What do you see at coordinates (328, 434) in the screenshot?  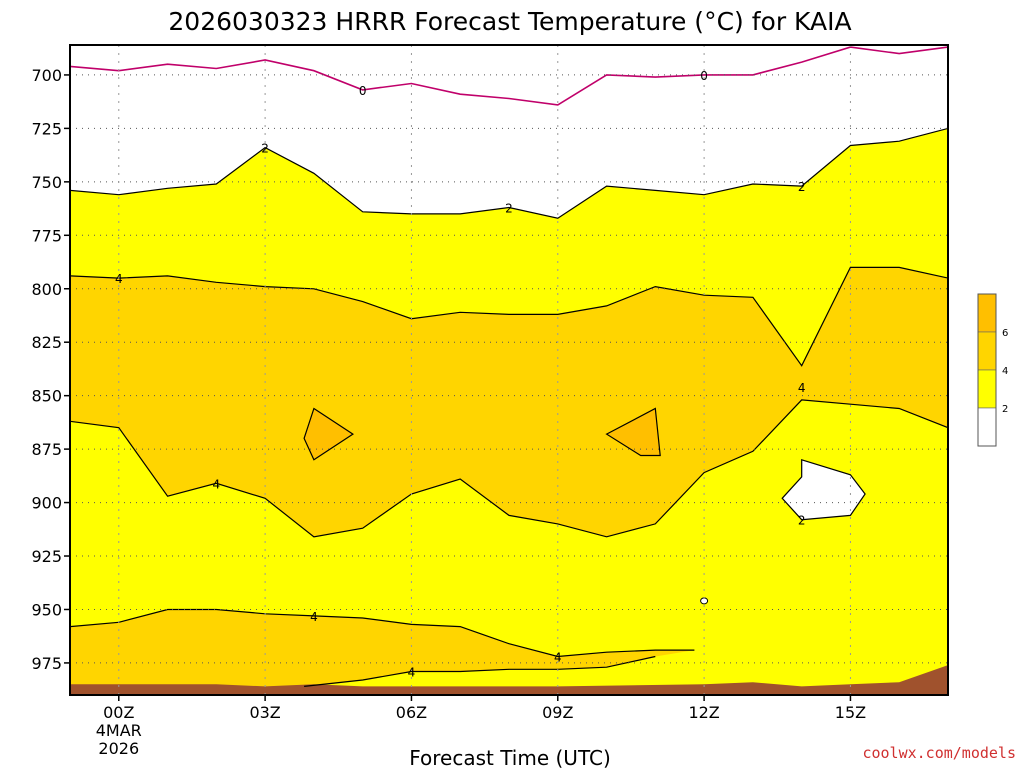 I see `contour-6c-left` at bounding box center [328, 434].